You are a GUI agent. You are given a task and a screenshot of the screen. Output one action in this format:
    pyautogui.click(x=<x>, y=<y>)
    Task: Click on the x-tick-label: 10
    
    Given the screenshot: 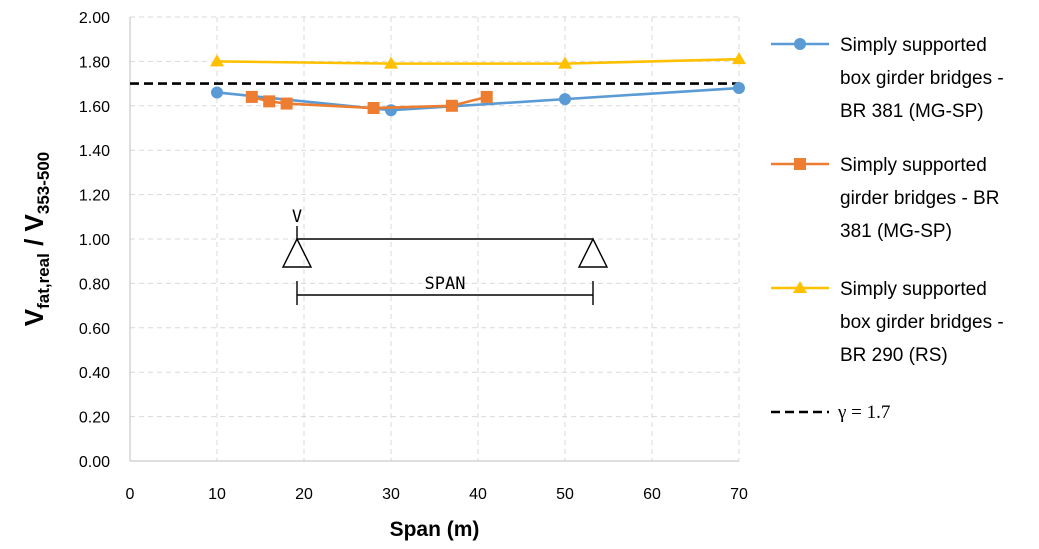 What is the action you would take?
    pyautogui.click(x=217, y=494)
    